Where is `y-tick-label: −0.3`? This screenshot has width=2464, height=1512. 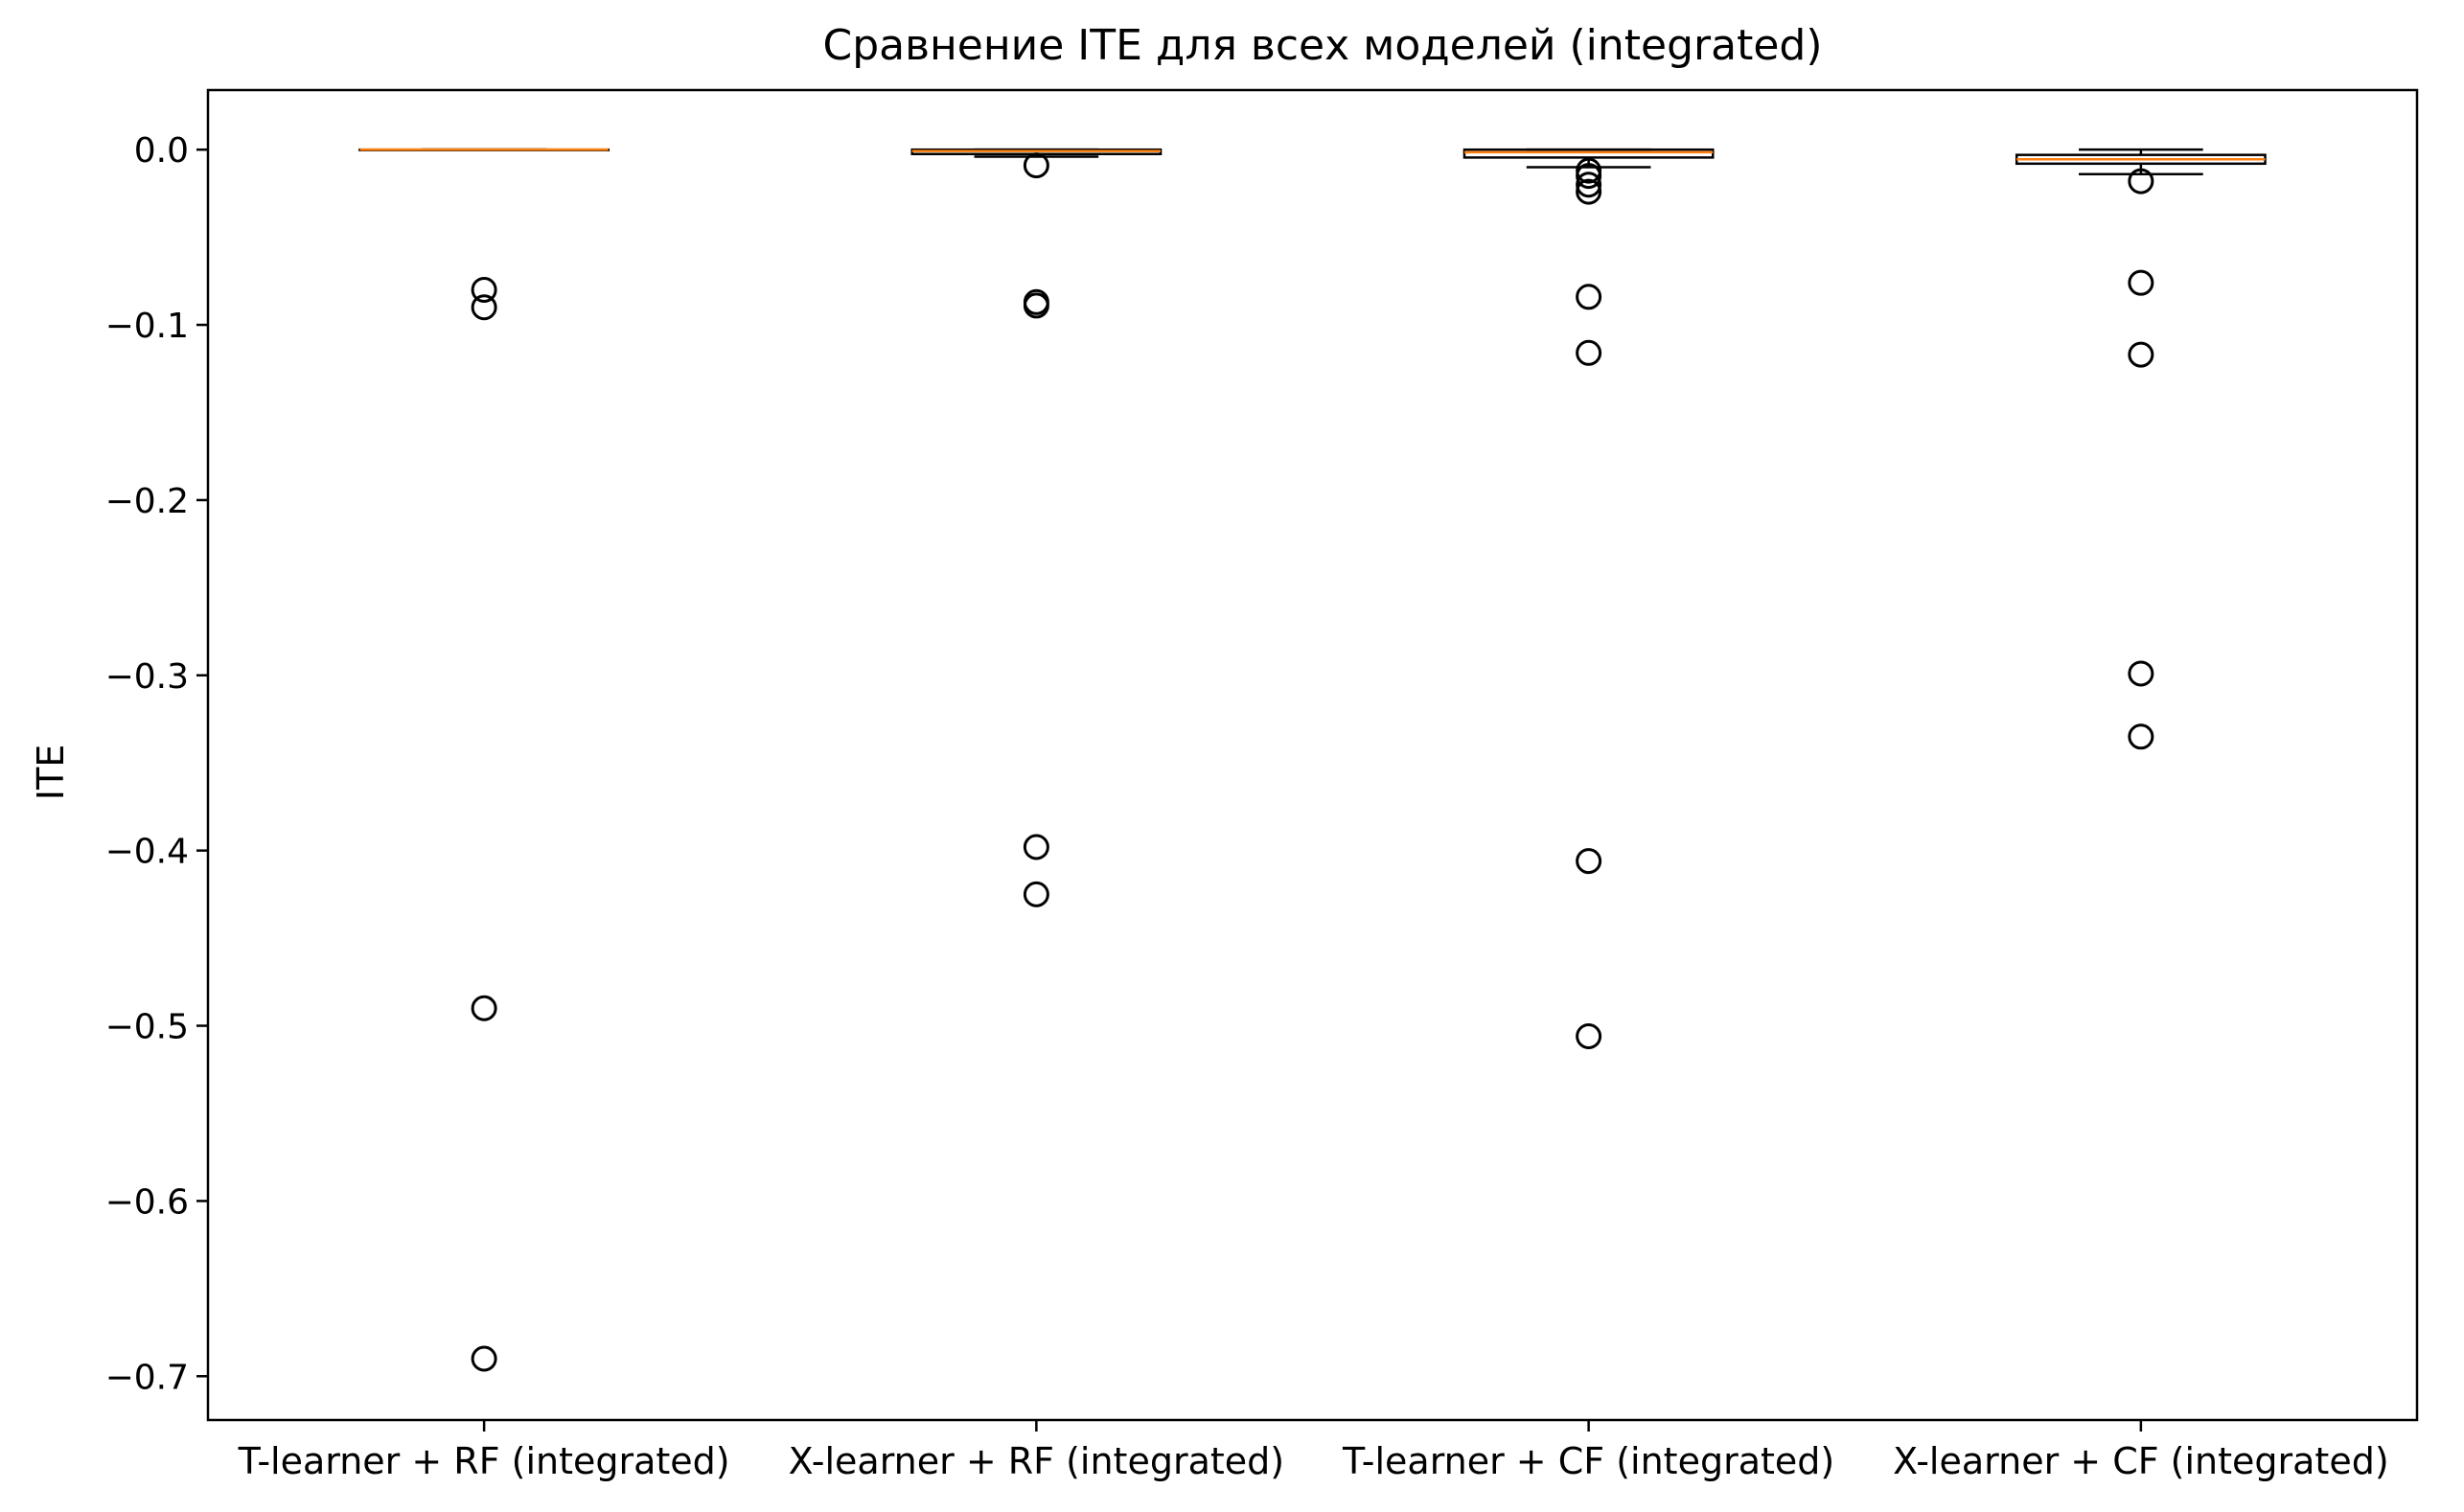
y-tick-label: −0.3 is located at coordinates (147, 677).